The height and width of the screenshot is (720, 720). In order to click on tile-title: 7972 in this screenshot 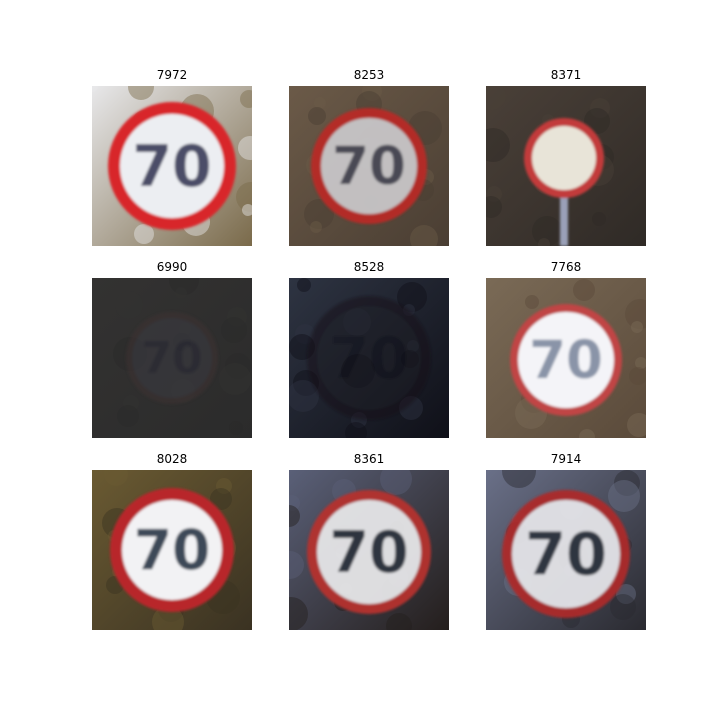, I will do `click(172, 75)`.